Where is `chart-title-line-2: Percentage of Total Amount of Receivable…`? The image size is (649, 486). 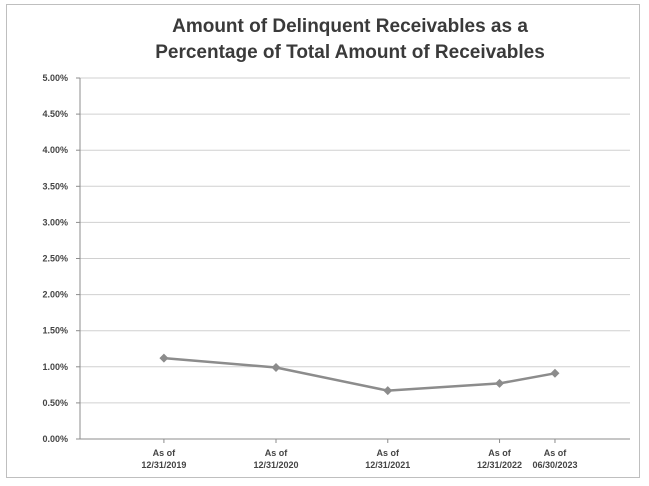
chart-title-line-2: Percentage of Total Amount of Receivable… is located at coordinates (350, 52).